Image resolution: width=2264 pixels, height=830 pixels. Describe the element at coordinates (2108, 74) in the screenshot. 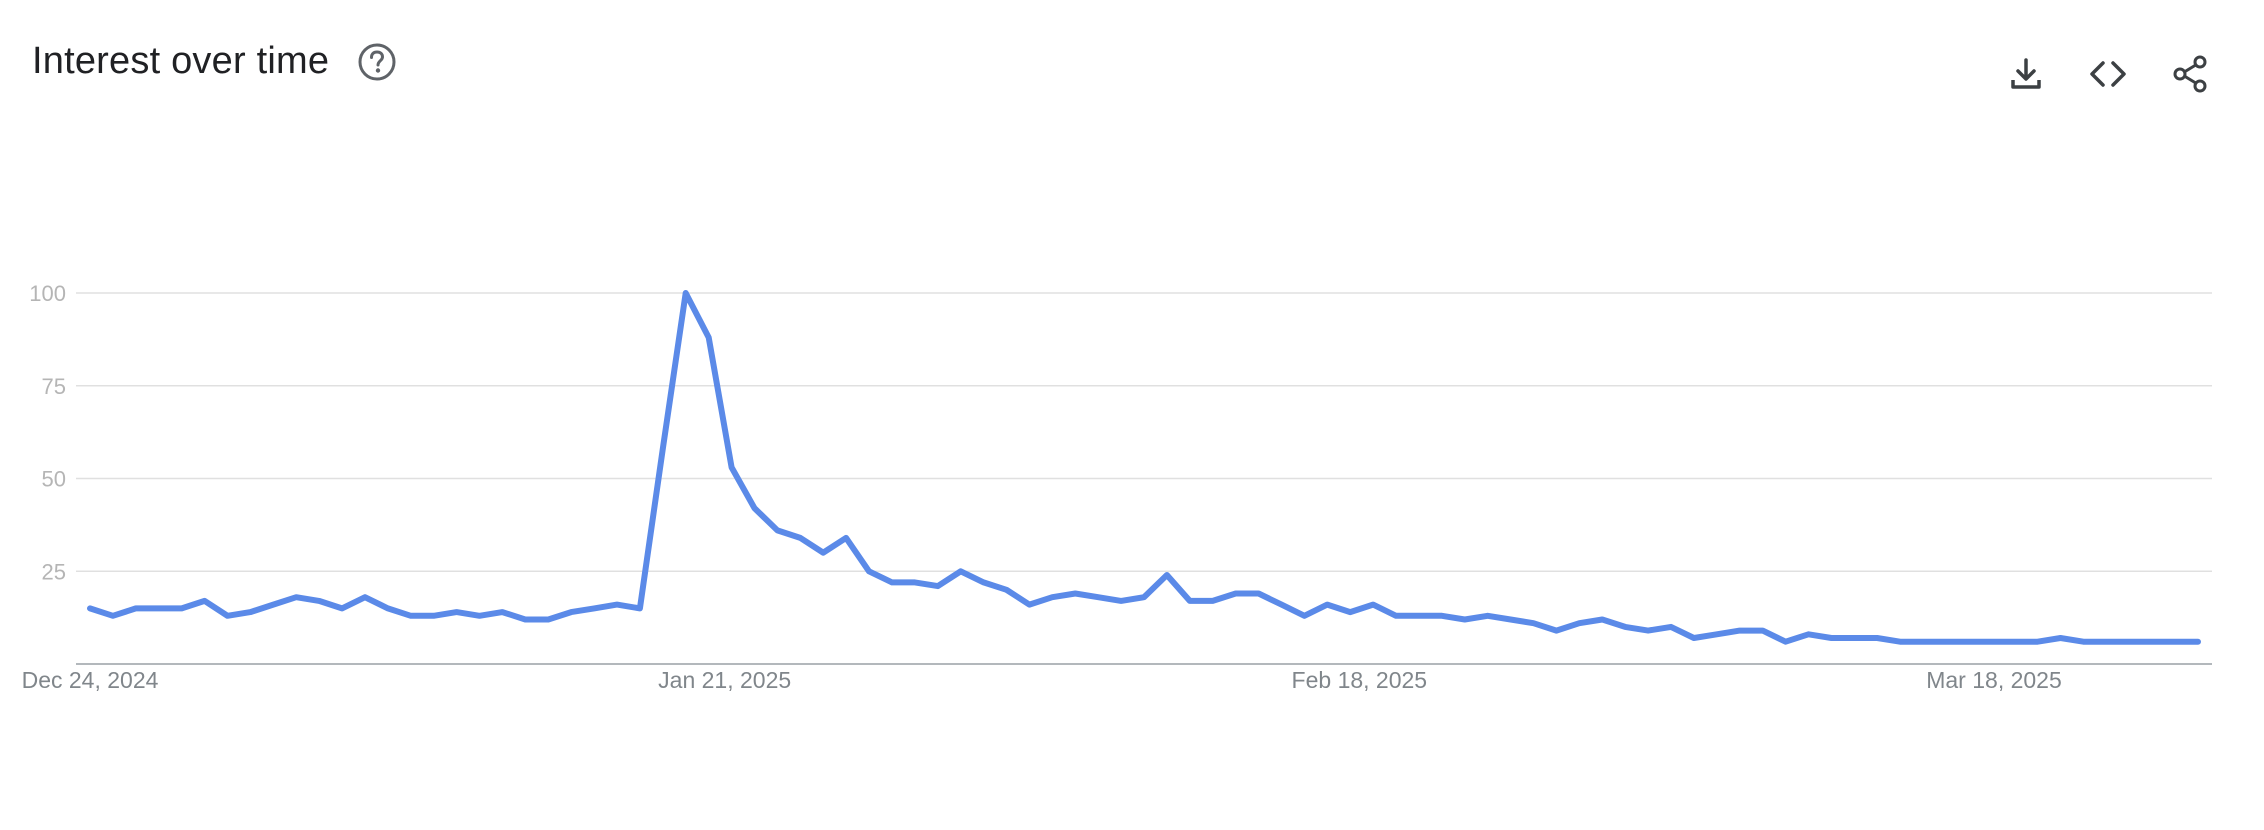

I see `code-embed-icon` at that location.